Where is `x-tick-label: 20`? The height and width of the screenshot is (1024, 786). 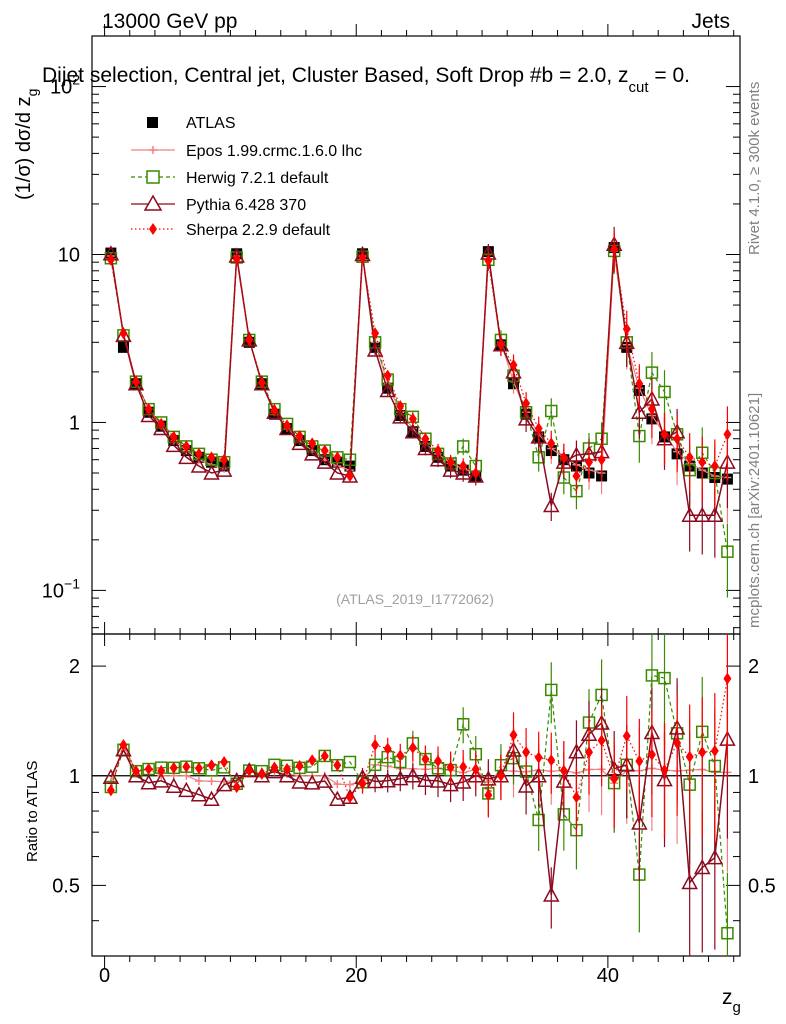
x-tick-label: 20 is located at coordinates (356, 976).